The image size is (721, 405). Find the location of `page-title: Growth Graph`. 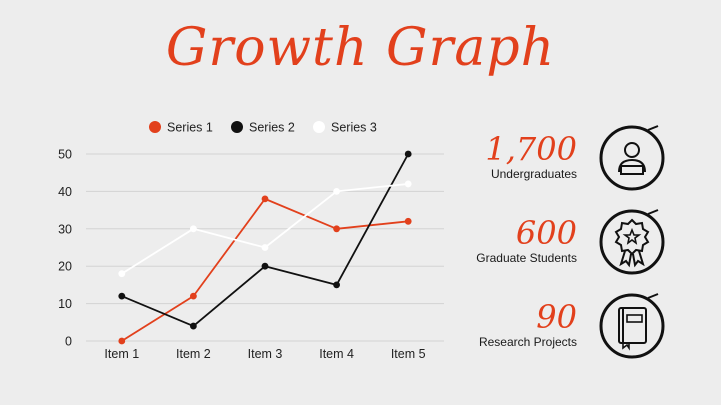

page-title: Growth Graph is located at coordinates (360, 48).